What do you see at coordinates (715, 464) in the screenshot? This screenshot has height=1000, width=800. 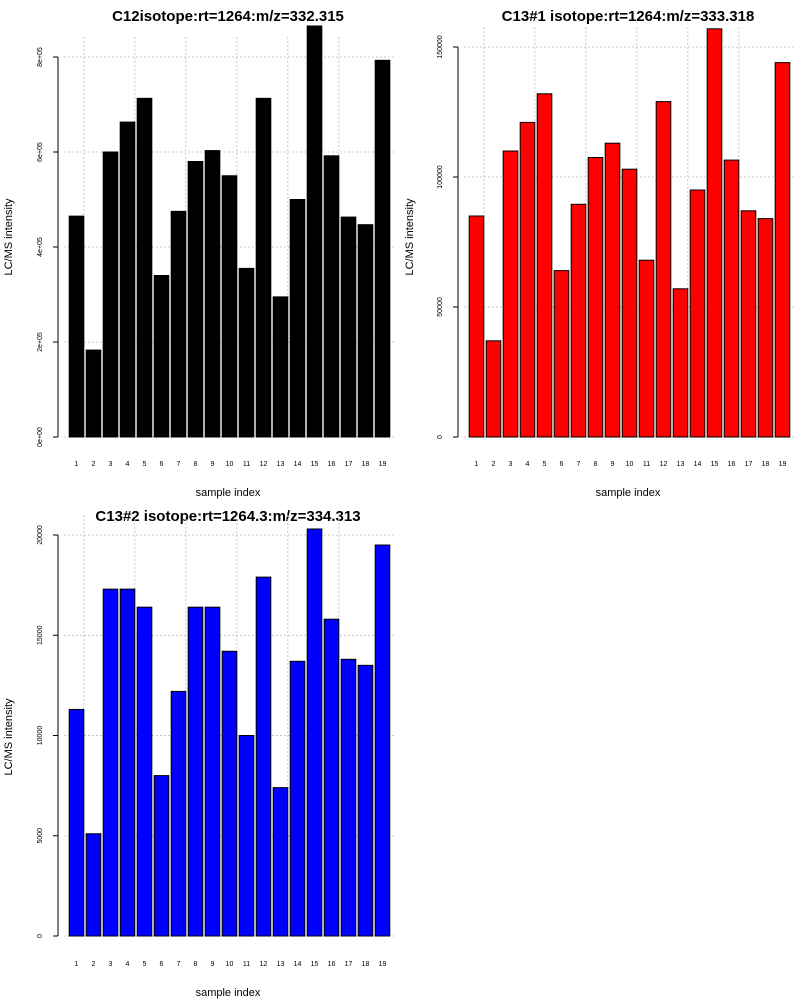 I see `x-tick-label: 15` at bounding box center [715, 464].